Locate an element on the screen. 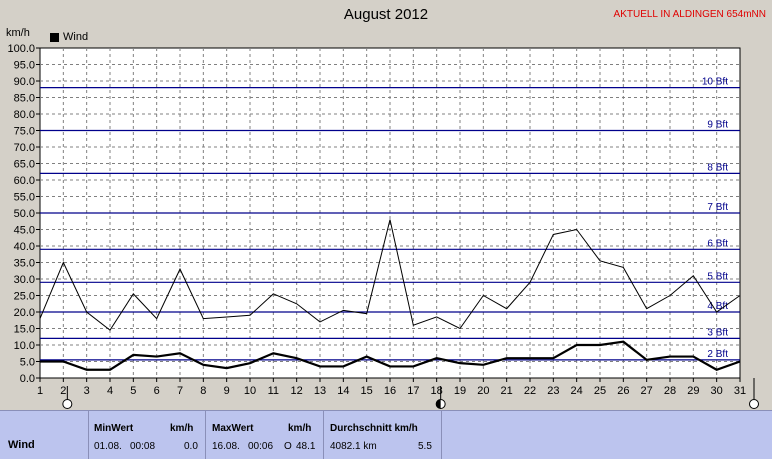  legend-swatch is located at coordinates (54, 37).